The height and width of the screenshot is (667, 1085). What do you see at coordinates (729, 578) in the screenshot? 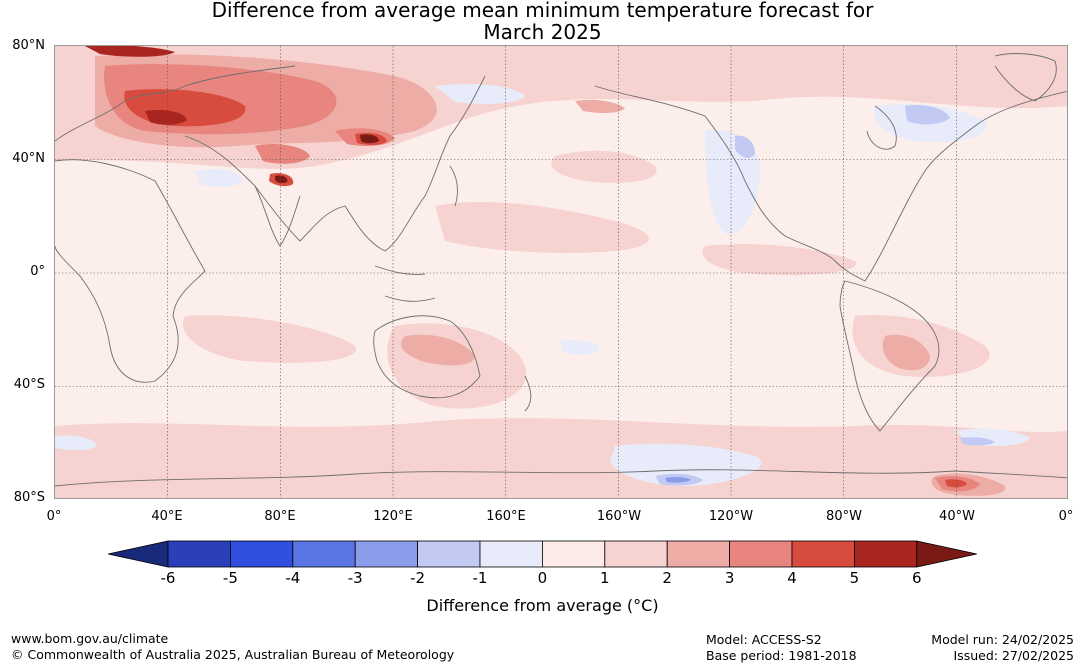
I see `colorbar-tick-label: 3` at bounding box center [729, 578].